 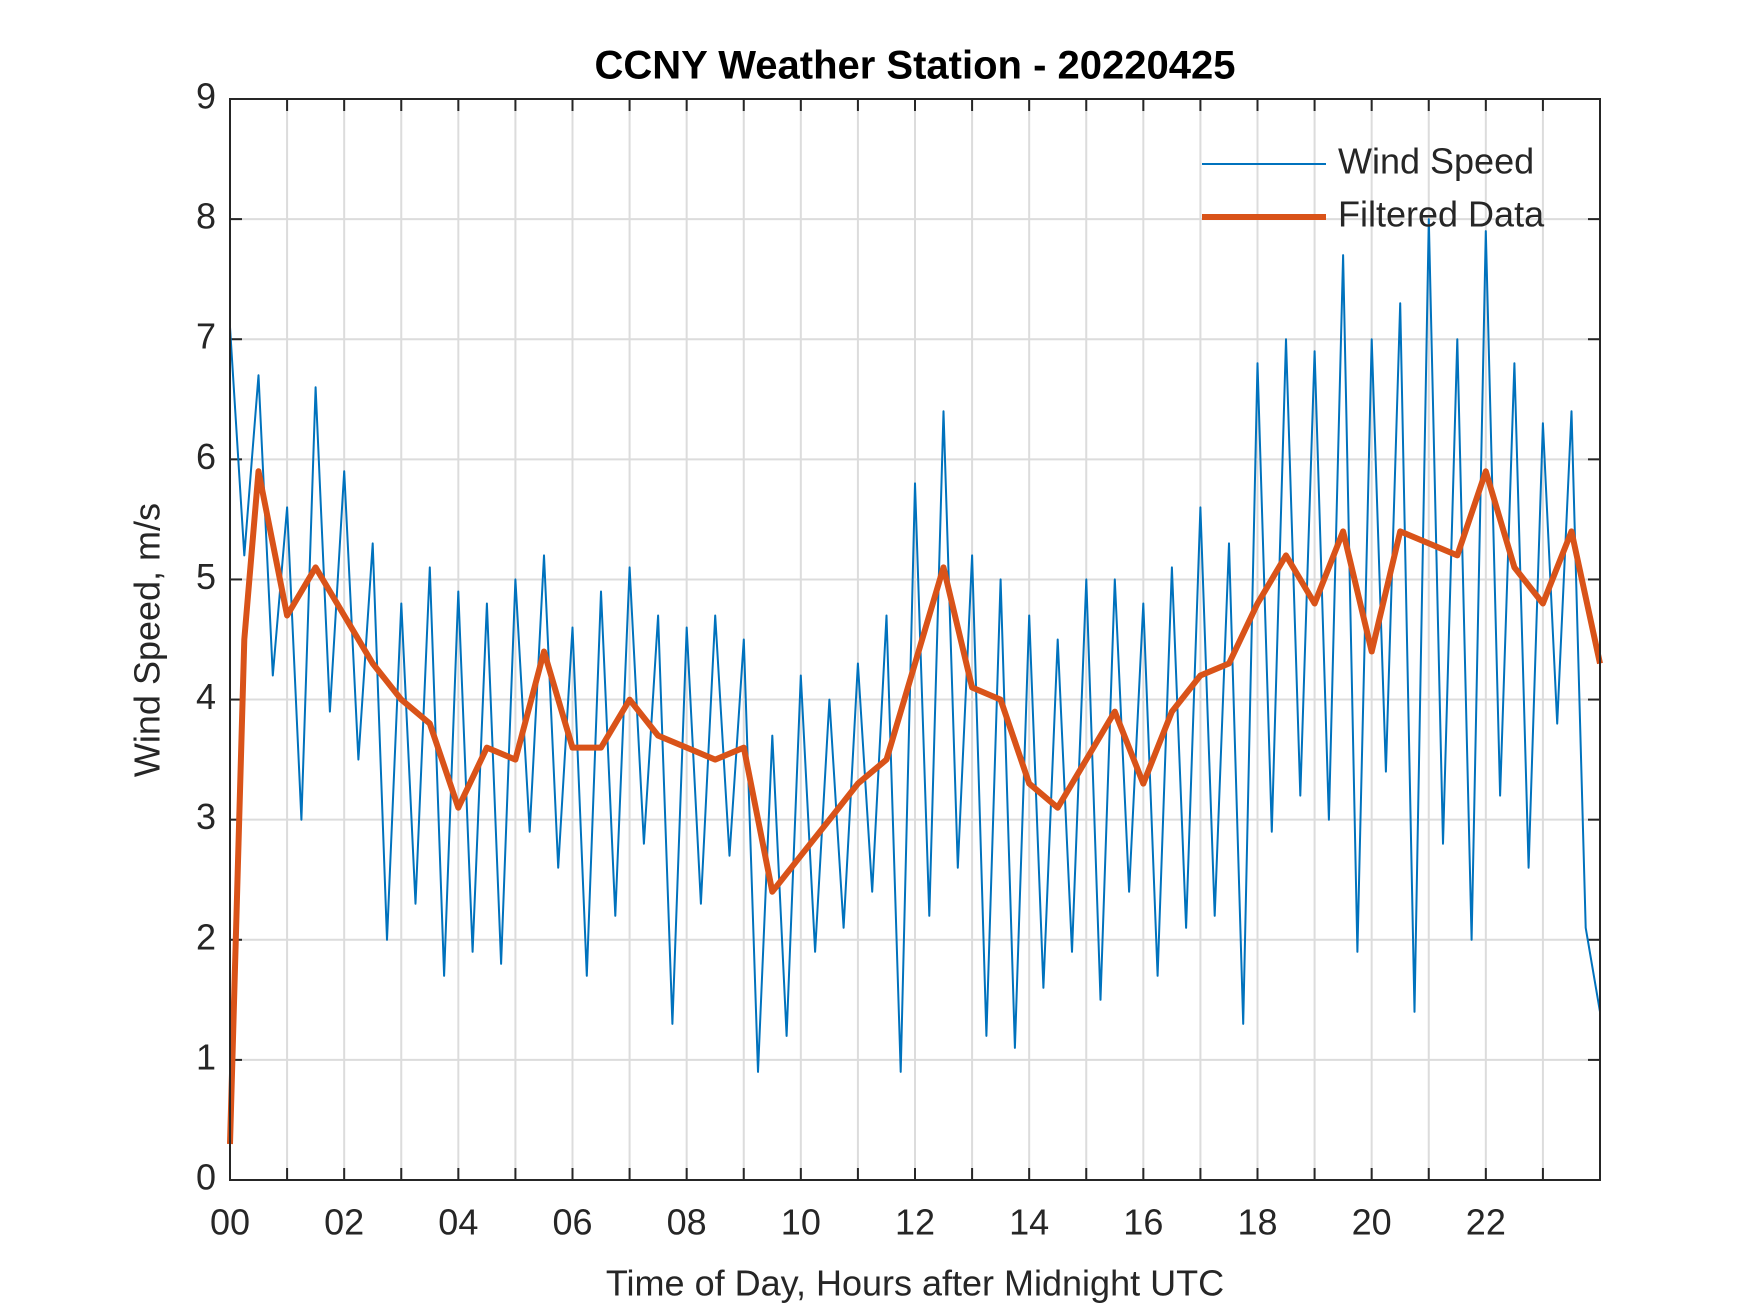 I want to click on y-tick-label: 6, so click(x=206, y=456).